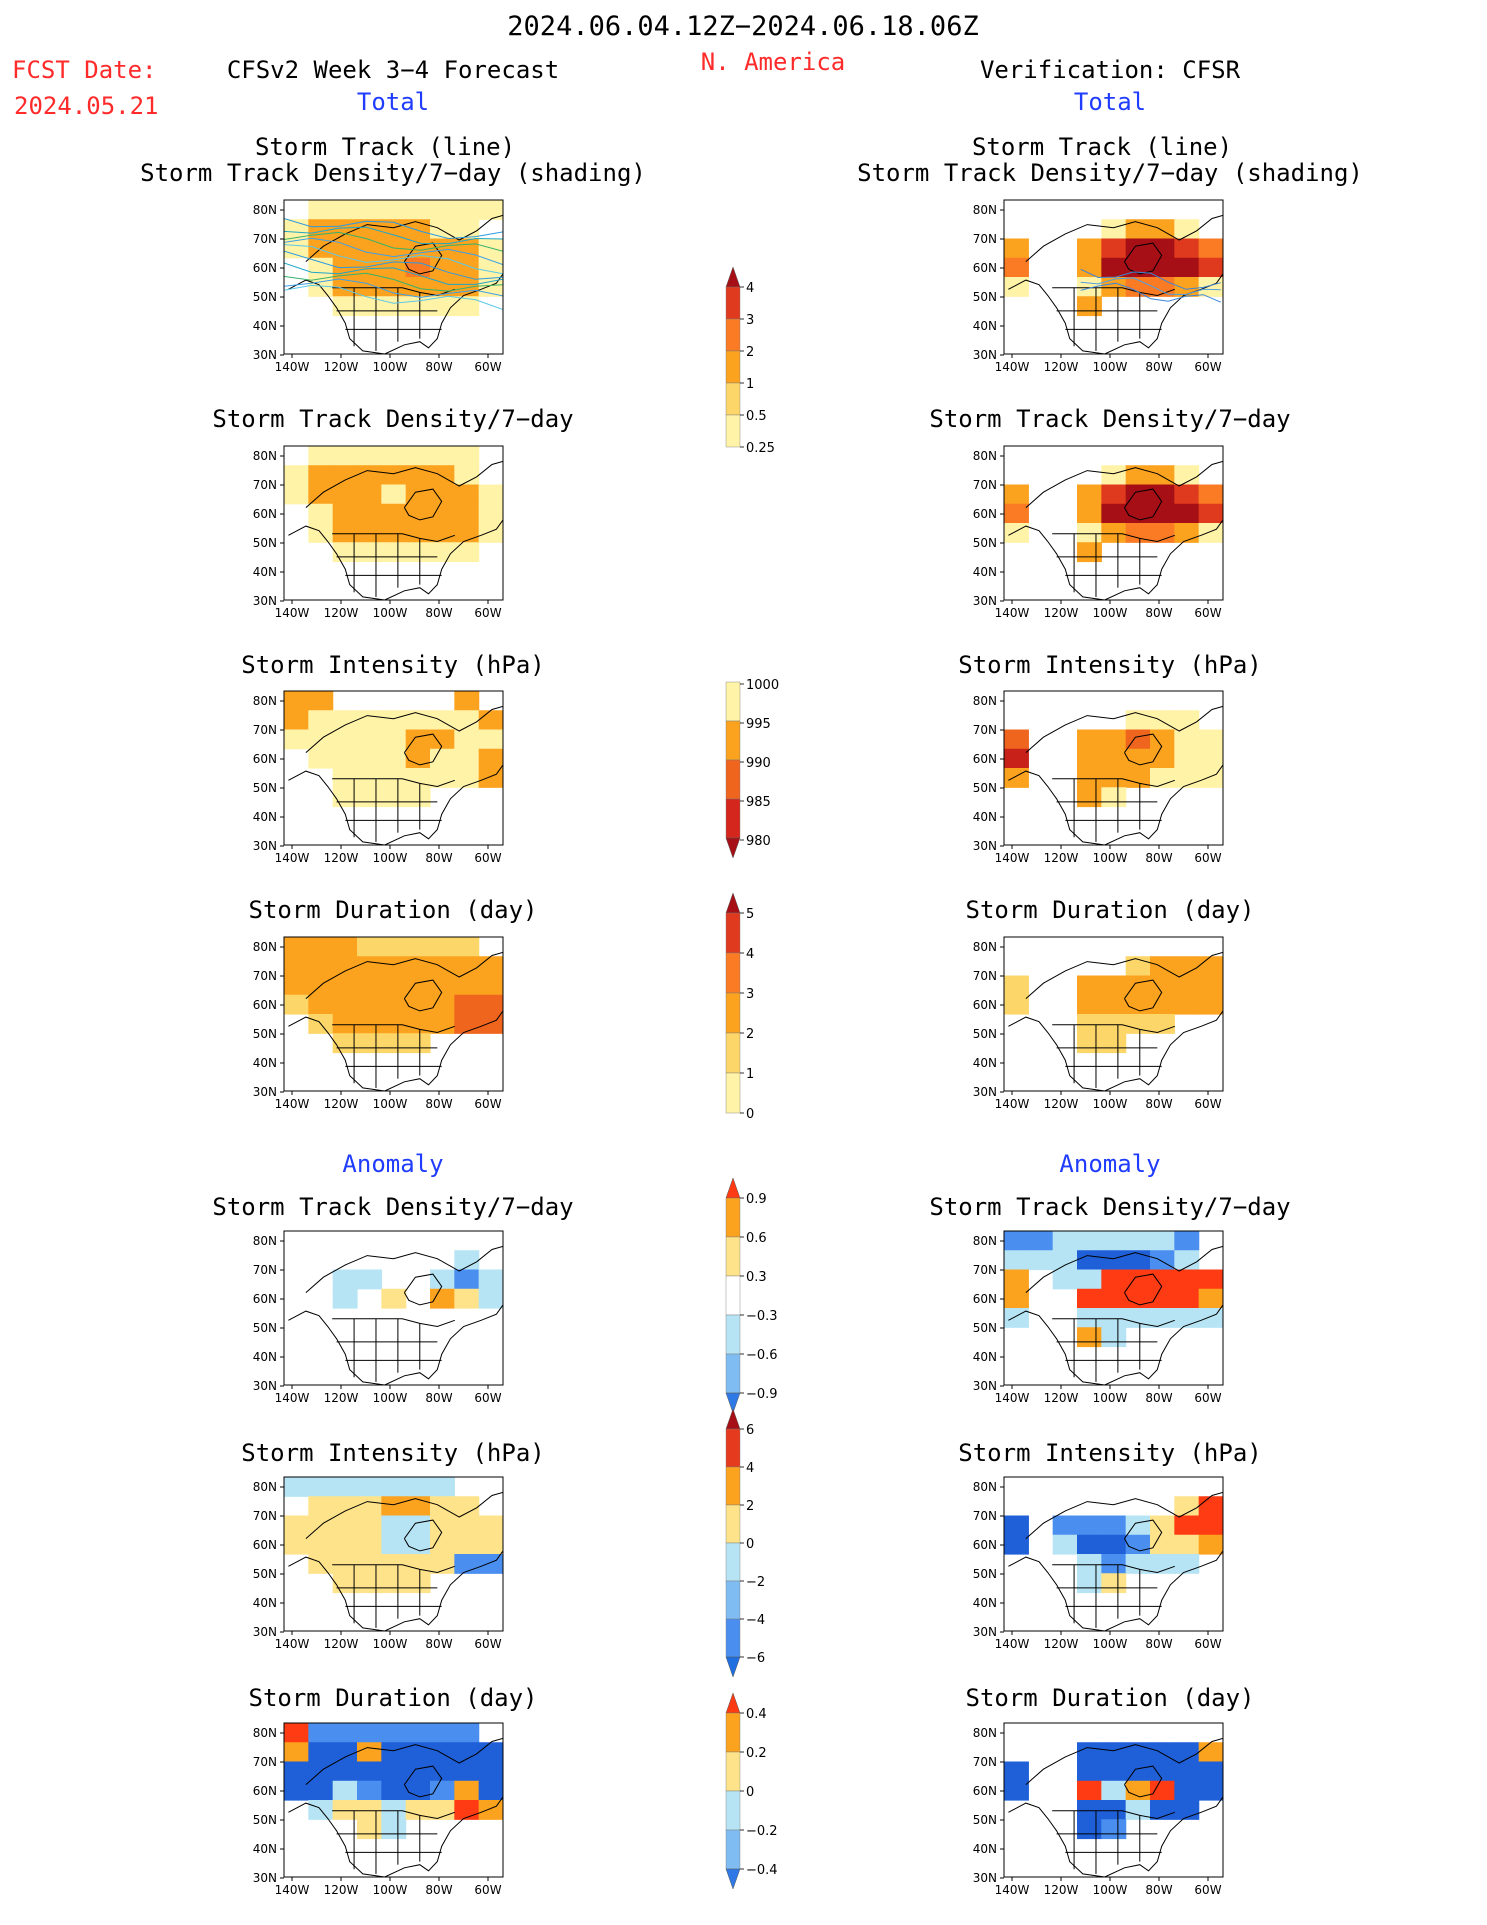 This screenshot has height=1925, width=1487. Describe the element at coordinates (1110, 1698) in the screenshot. I see `right-panel-7-title: Storm Duration (day)` at that location.